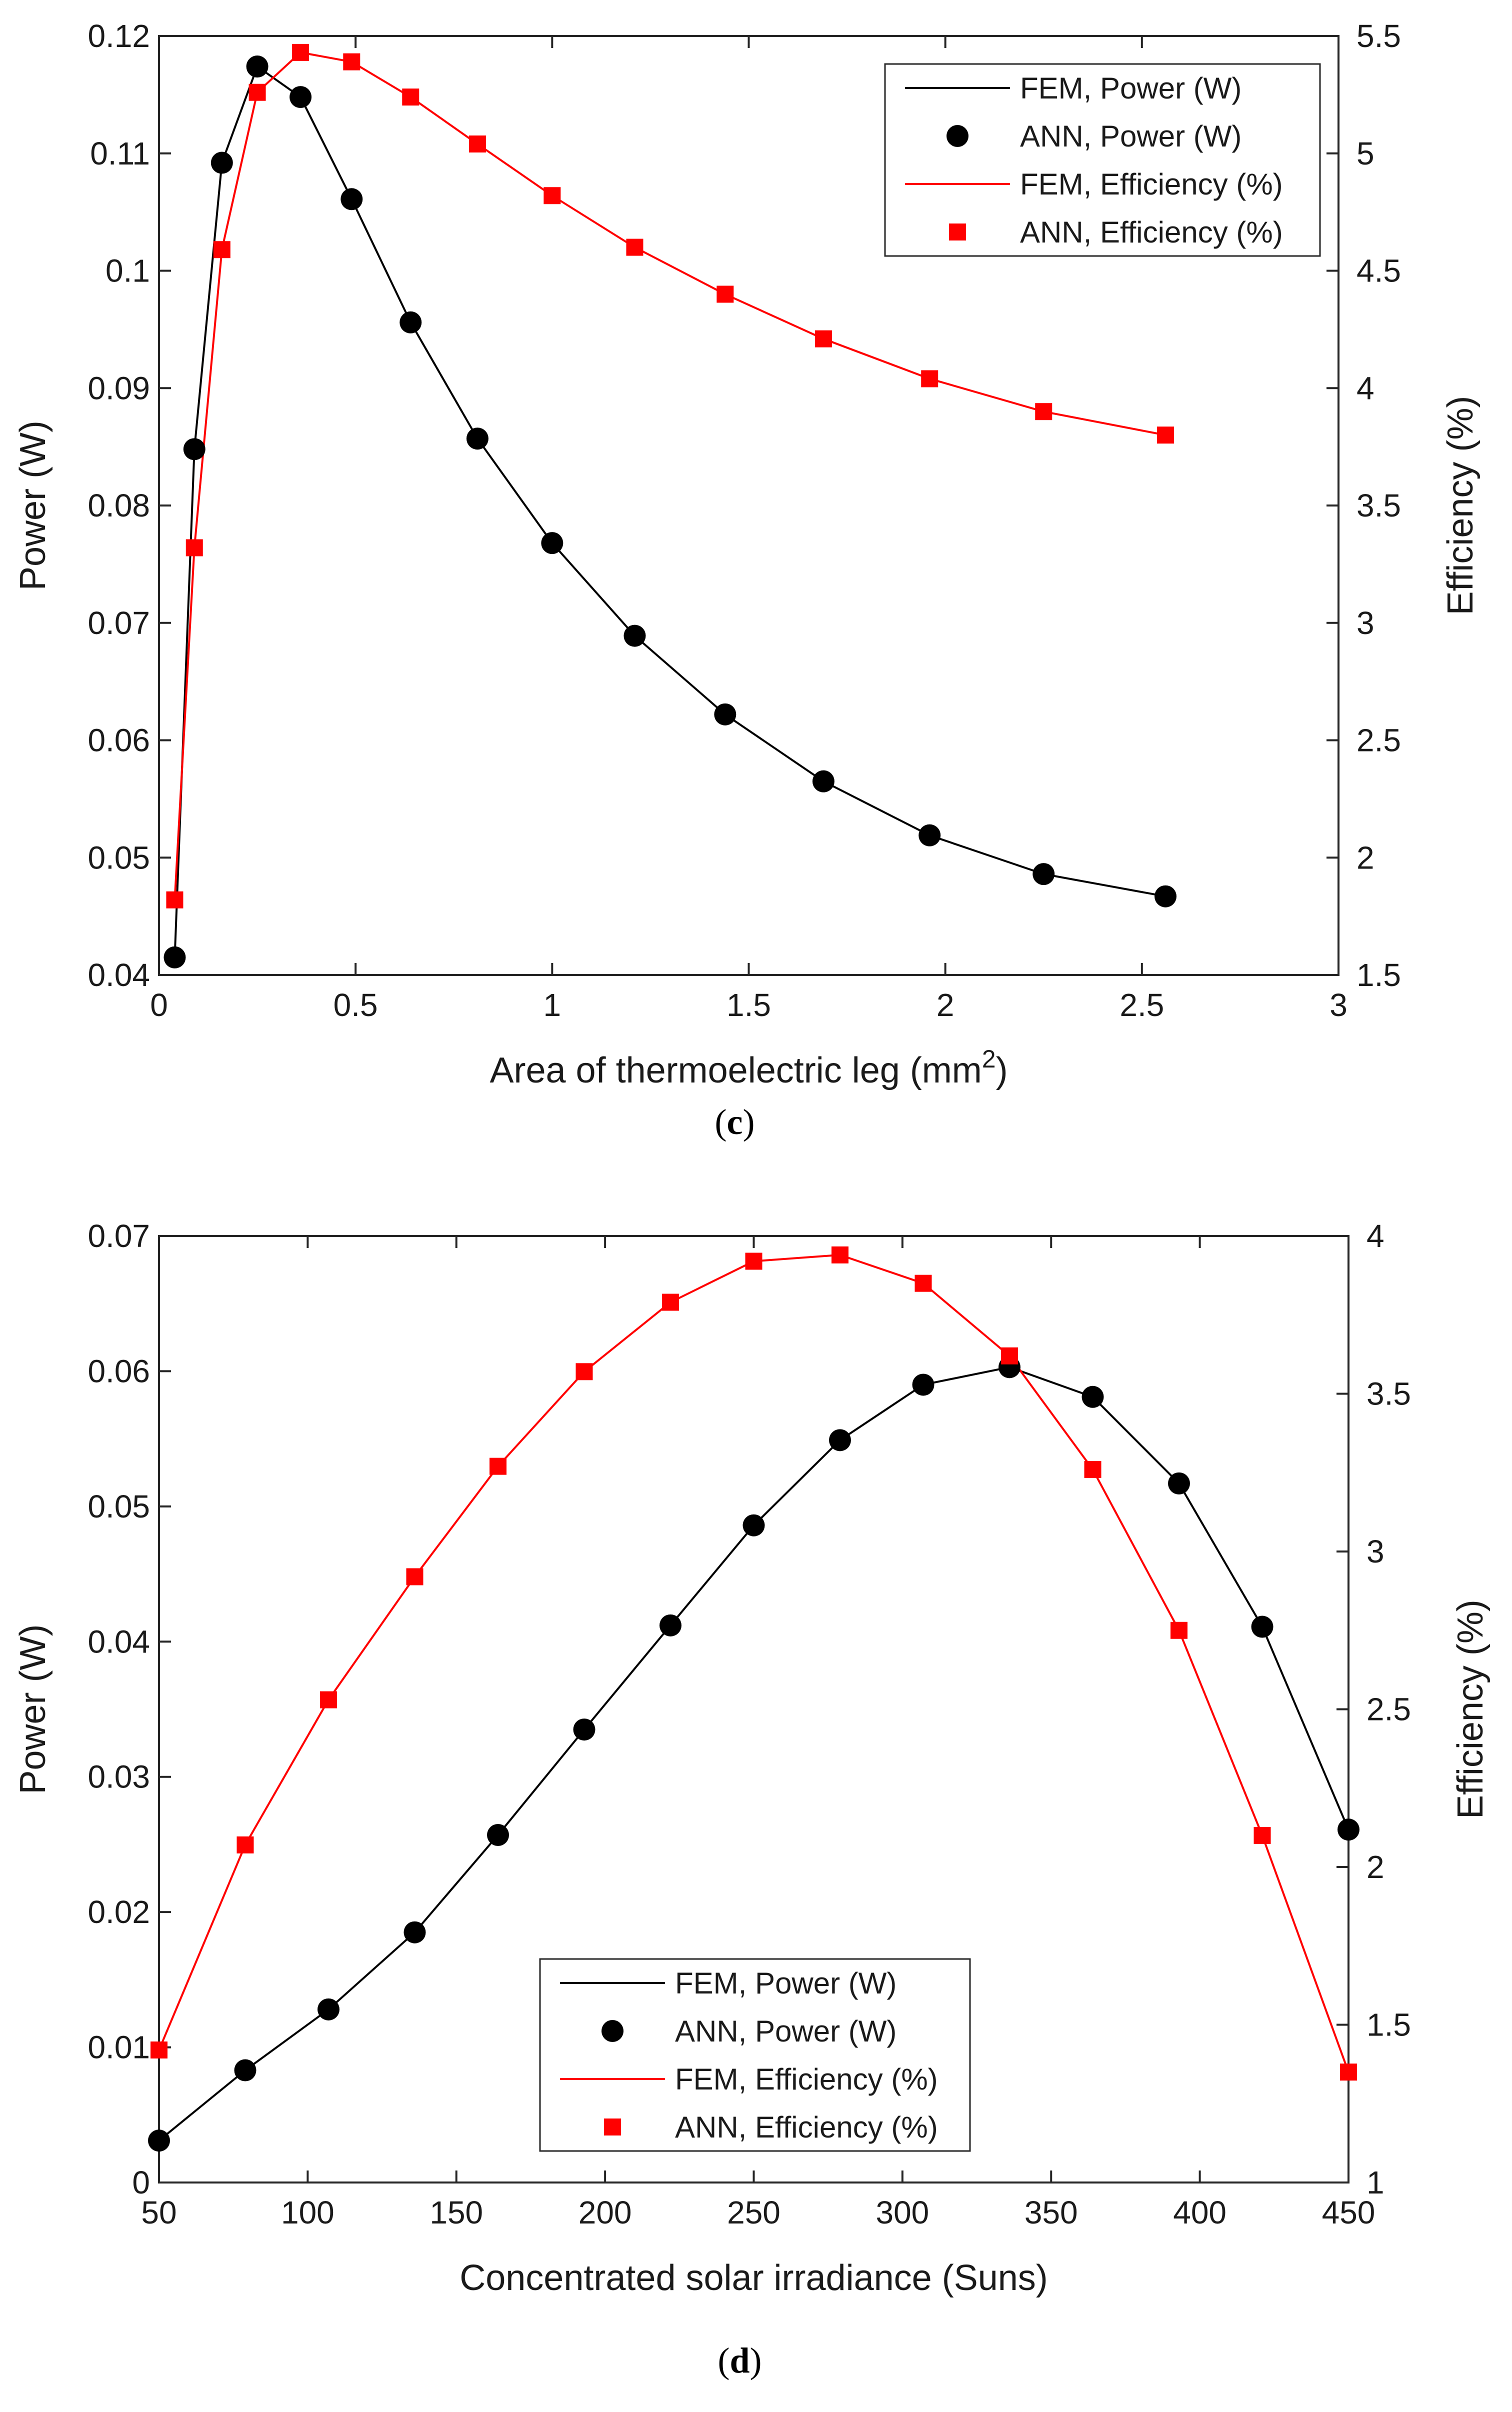 The width and height of the screenshot is (1512, 2412). Describe the element at coordinates (119, 1642) in the screenshot. I see `y-tick-label: 0.04` at that location.